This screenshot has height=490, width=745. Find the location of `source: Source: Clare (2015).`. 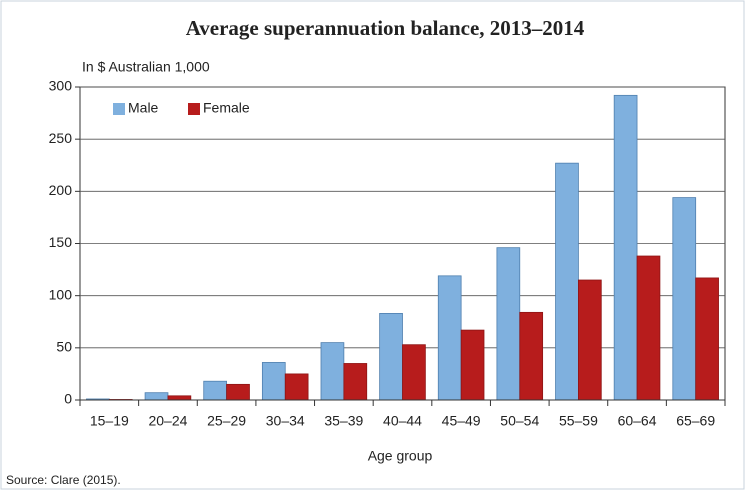

source: Source: Clare (2015). is located at coordinates (63, 480).